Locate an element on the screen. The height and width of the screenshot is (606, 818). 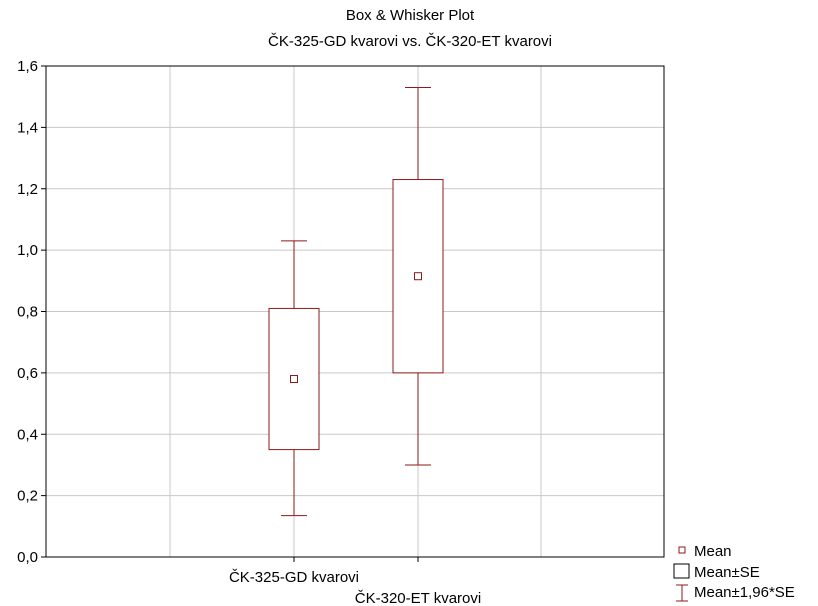
chart-subtitle: ČK-325-GD kvarovi vs. ČK-320-ET kvarovi is located at coordinates (410, 41).